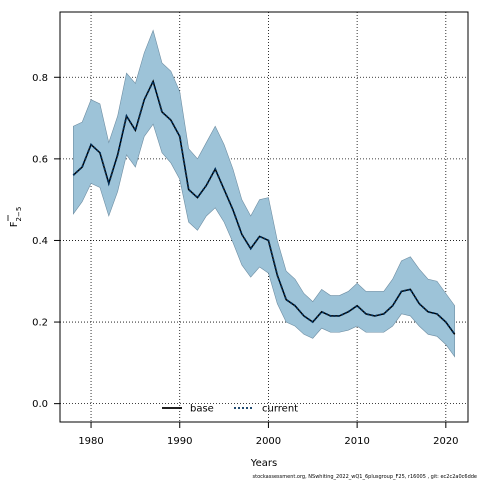 The image size is (480, 480). What do you see at coordinates (179, 441) in the screenshot?
I see `x-tick-label: 1990` at bounding box center [179, 441].